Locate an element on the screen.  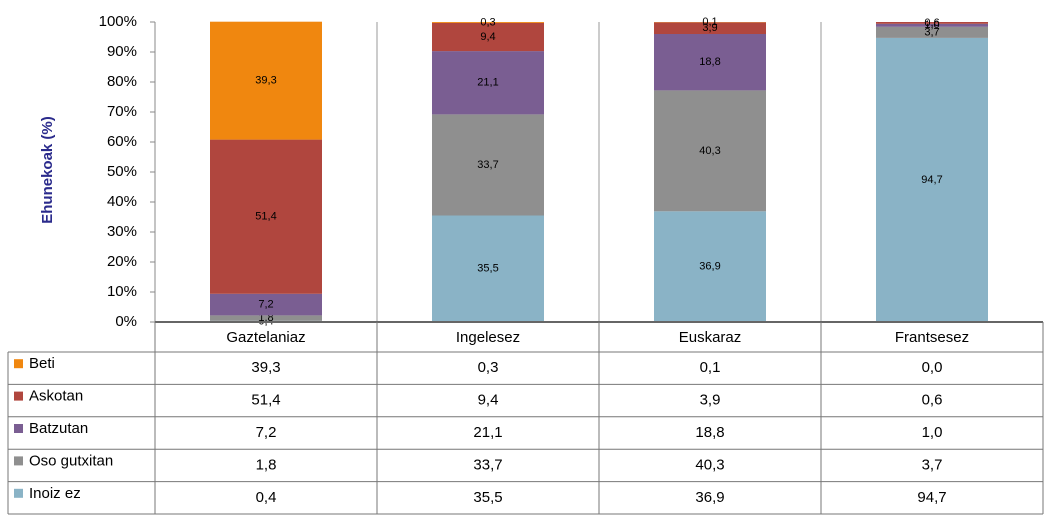
table-cell: 21,1 is located at coordinates (487, 432).